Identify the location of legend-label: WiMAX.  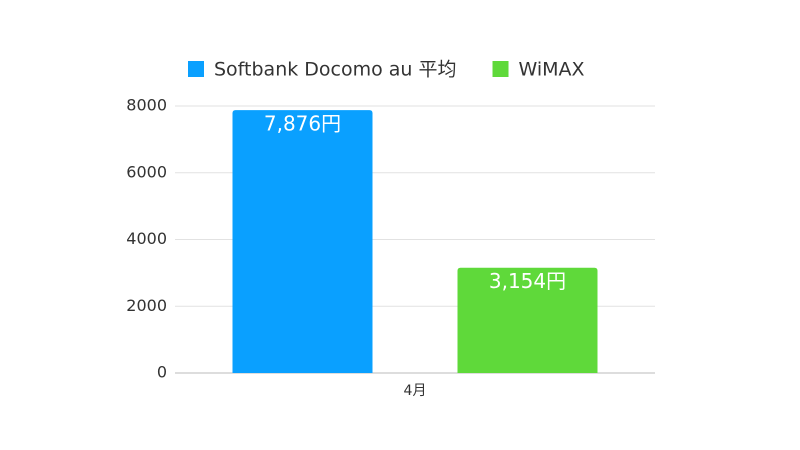
(552, 70).